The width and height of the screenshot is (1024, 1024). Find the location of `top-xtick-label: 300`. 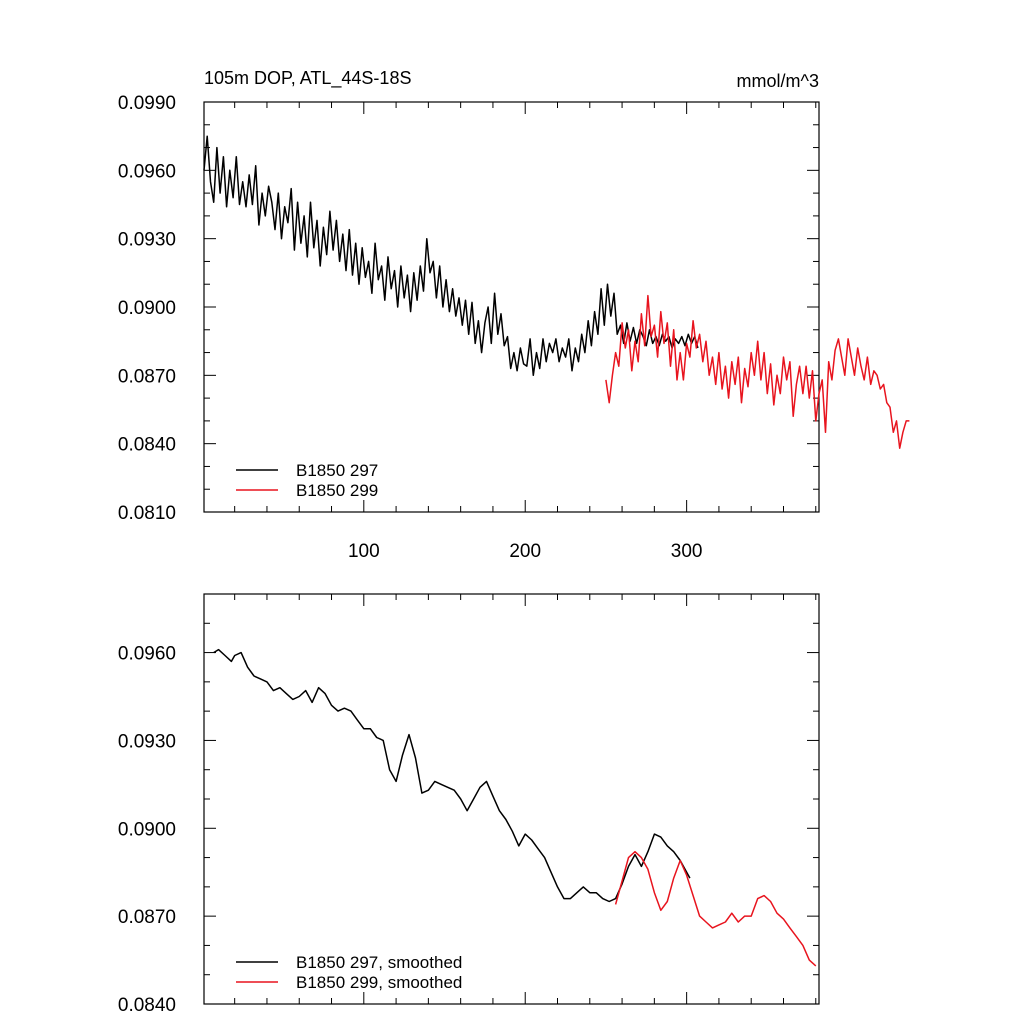

top-xtick-label: 300 is located at coordinates (687, 551).